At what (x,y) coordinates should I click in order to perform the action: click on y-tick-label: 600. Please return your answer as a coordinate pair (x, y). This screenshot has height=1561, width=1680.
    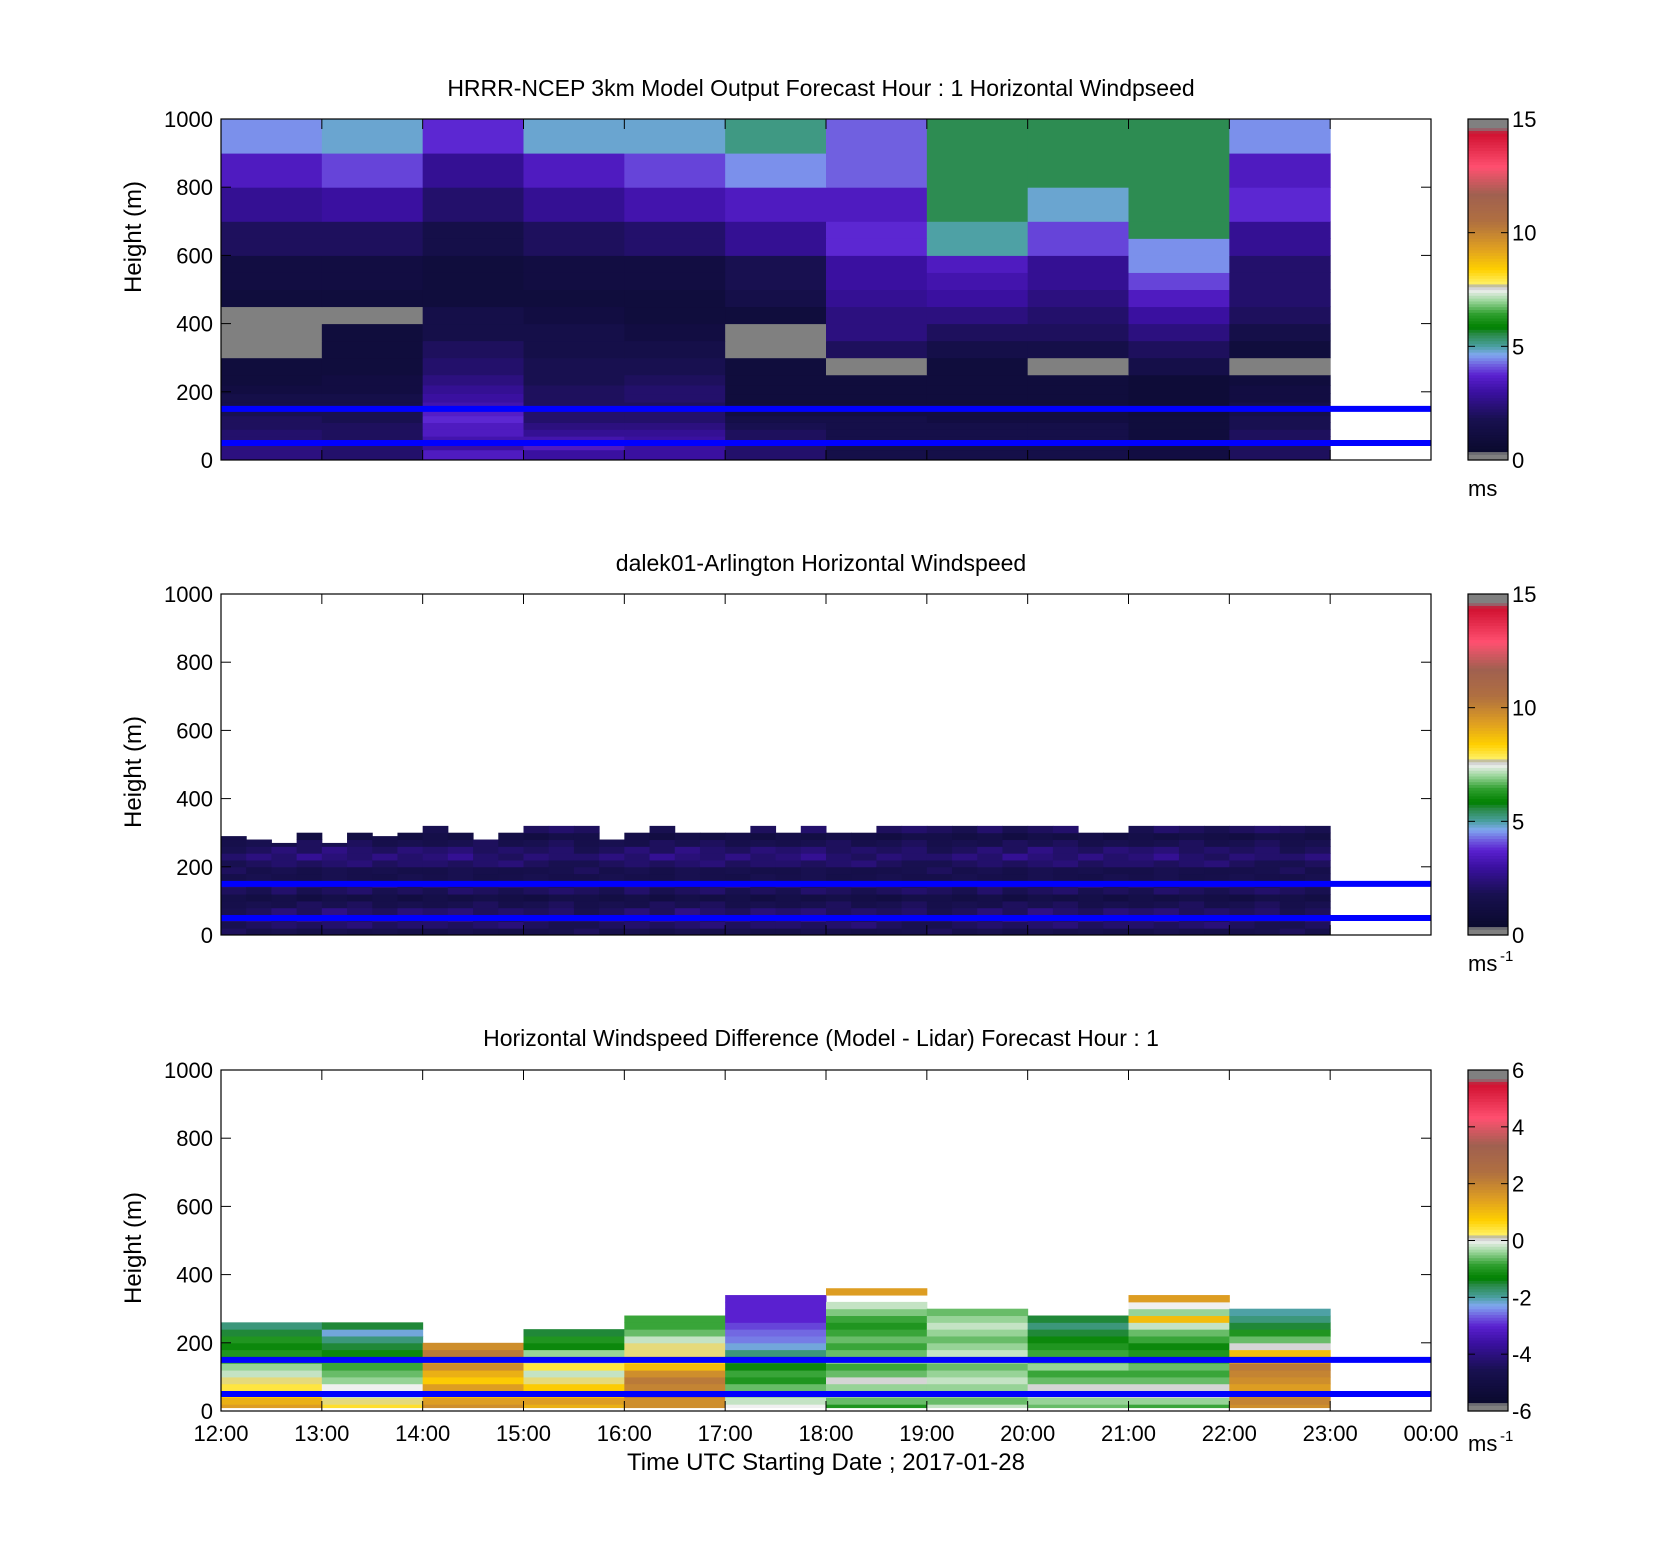
    Looking at the image, I should click on (194, 730).